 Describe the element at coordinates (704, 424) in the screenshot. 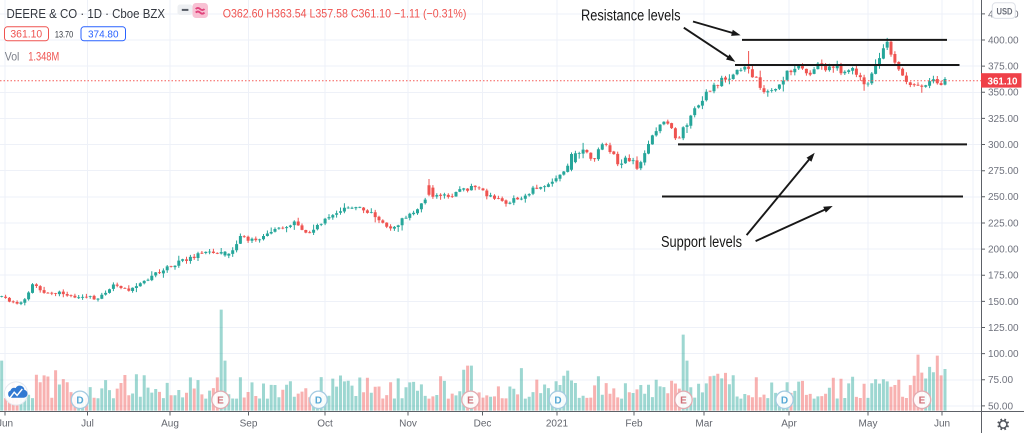

I see `svg-text: Mar` at that location.